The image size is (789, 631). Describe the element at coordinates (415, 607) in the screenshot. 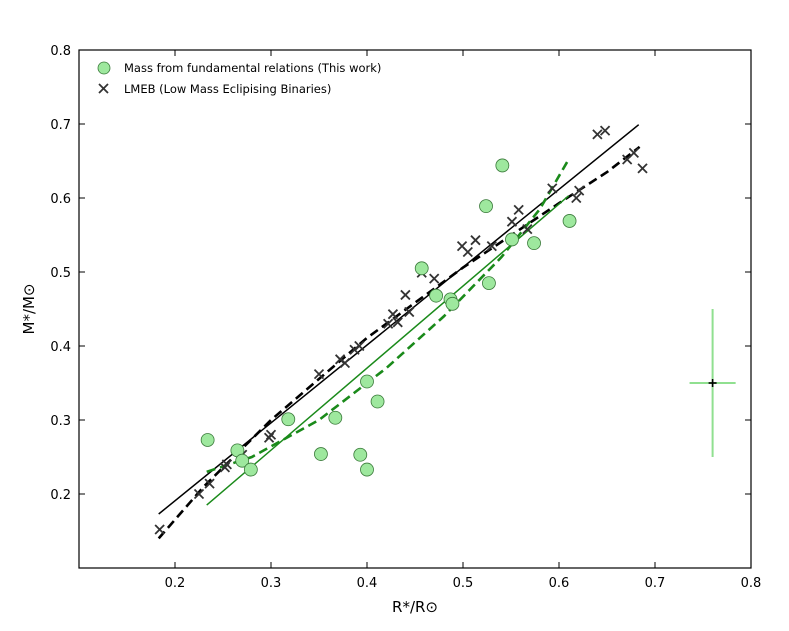

I see `x-axis-label: R*/R⊙` at that location.